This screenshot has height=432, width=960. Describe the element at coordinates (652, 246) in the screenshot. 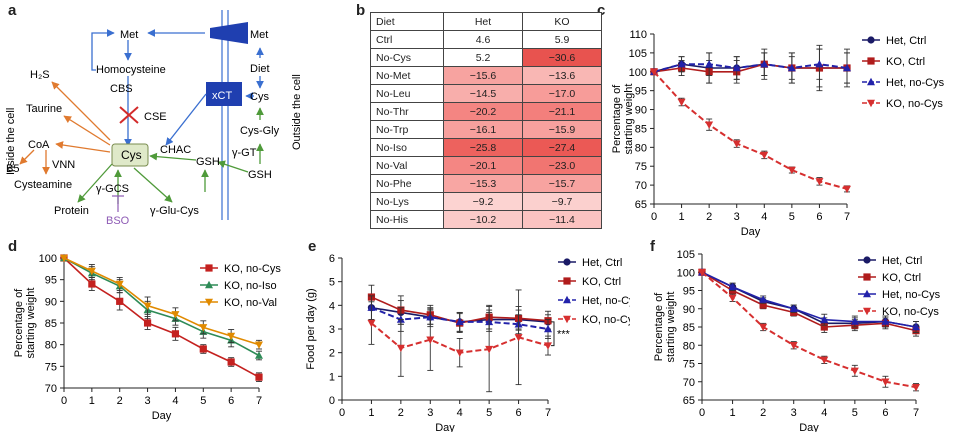

I see `panel-label-f: f` at that location.